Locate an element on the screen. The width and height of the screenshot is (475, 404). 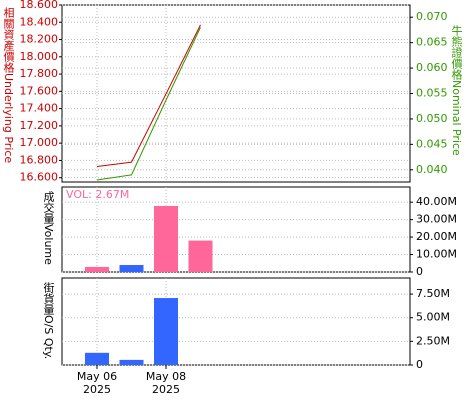
y-tick-label: 16.600 is located at coordinates (39, 177).